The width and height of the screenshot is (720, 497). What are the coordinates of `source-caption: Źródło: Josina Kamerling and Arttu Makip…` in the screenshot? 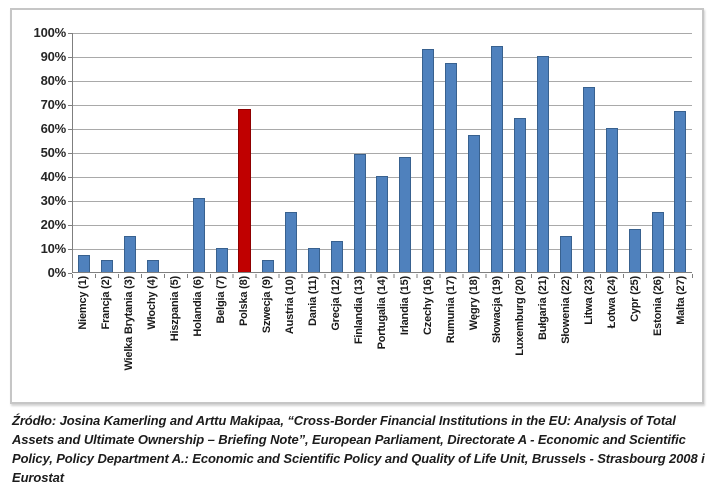 It's located at (358, 449).